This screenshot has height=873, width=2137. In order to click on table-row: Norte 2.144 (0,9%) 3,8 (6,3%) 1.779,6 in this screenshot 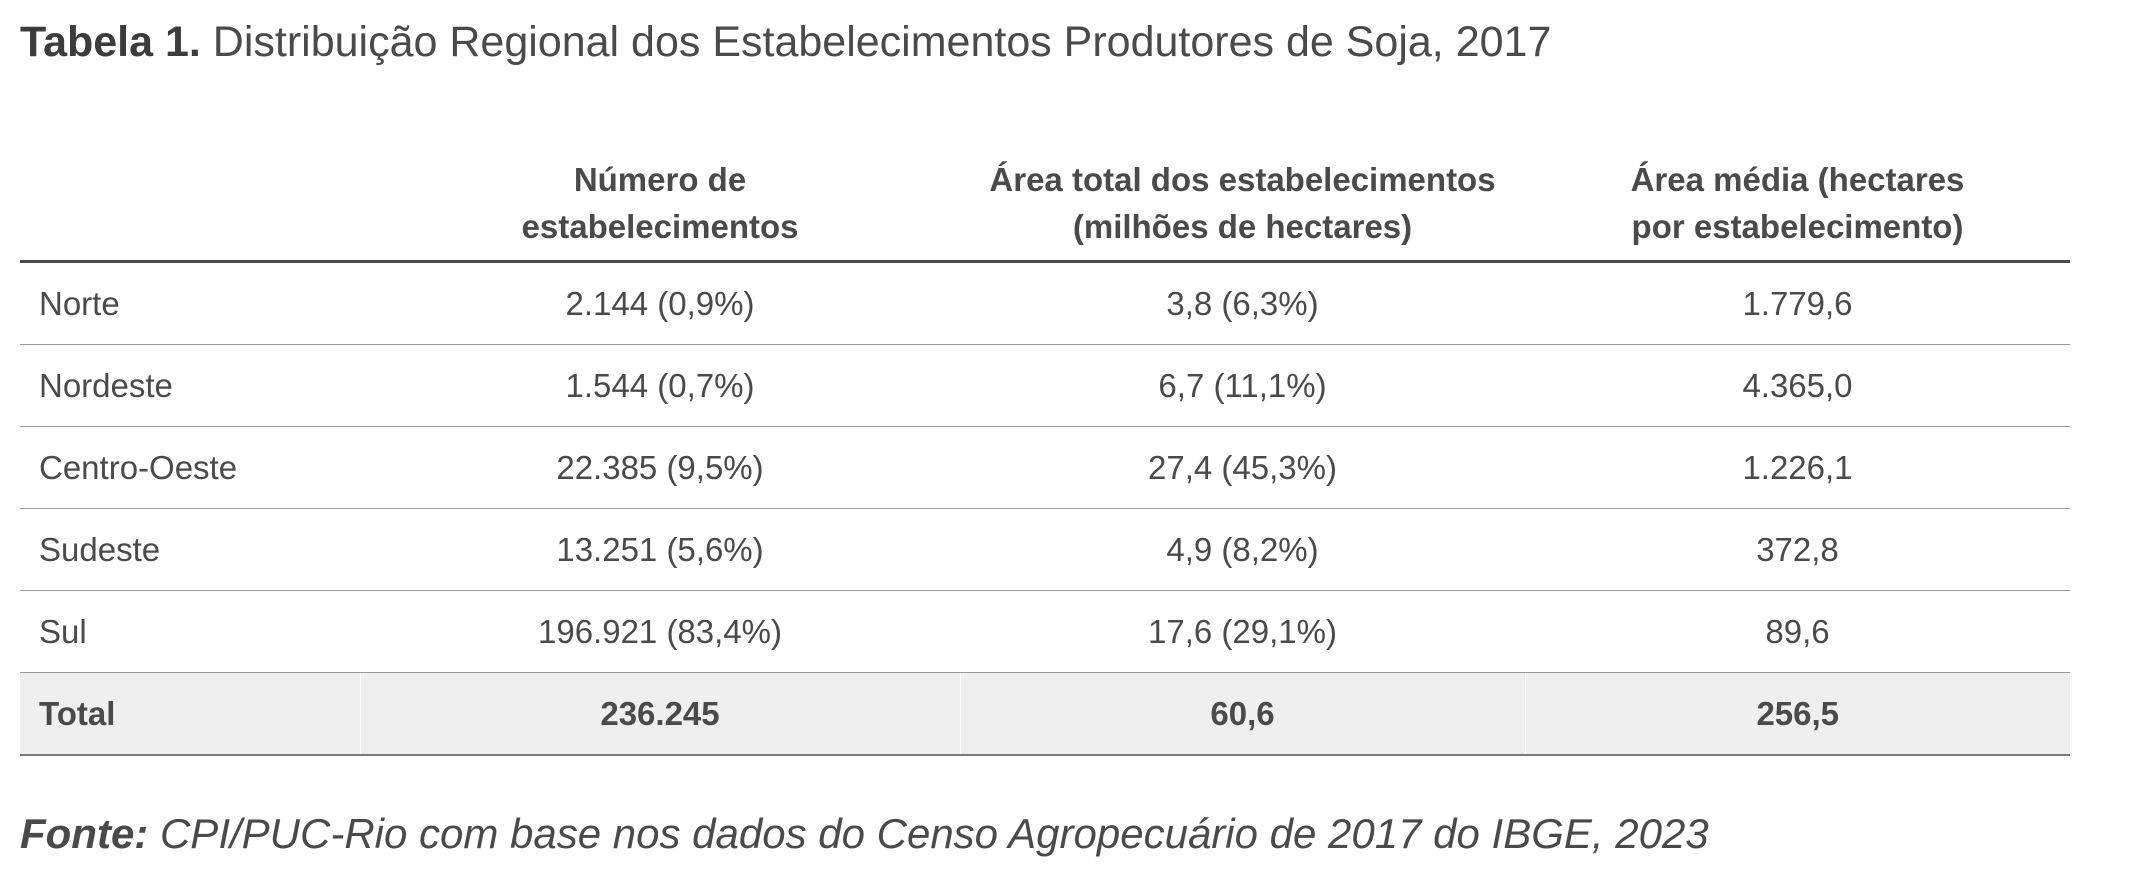, I will do `click(1045, 303)`.